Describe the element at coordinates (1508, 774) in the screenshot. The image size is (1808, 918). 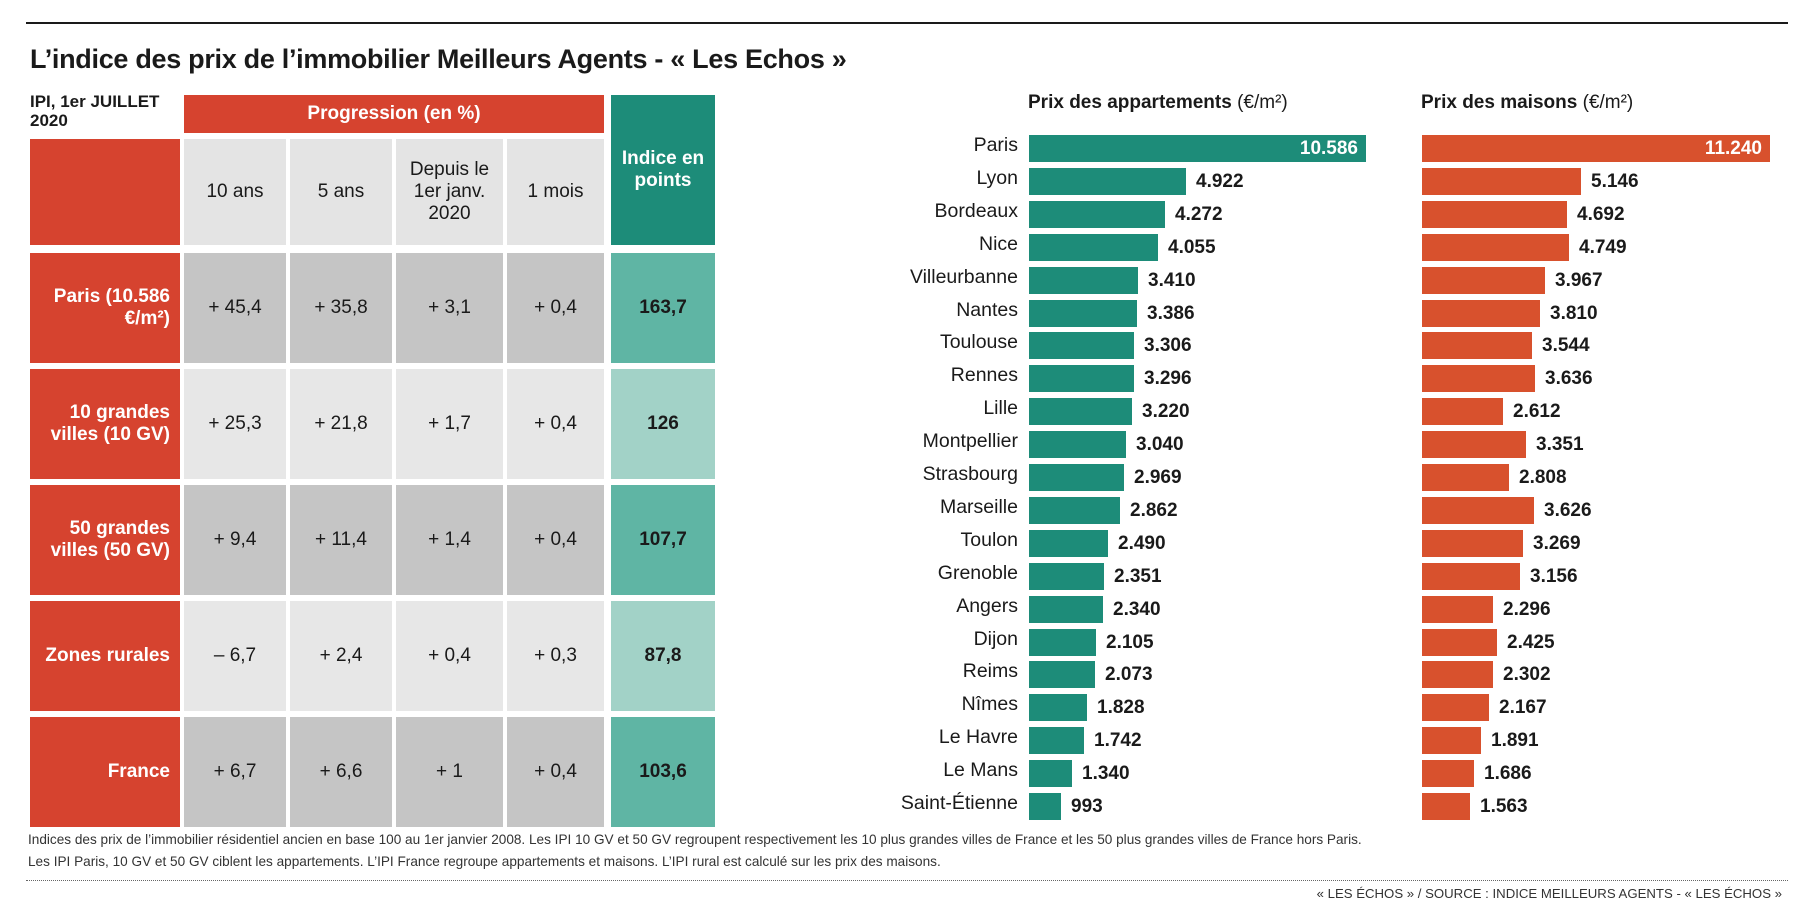
I see `bar-value-label: 1.686` at that location.